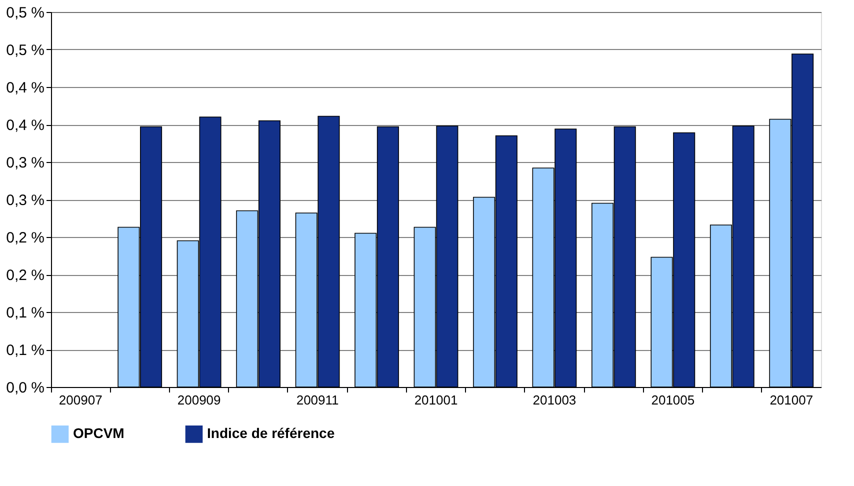  I want to click on legend-label: Indice de référence, so click(271, 433).